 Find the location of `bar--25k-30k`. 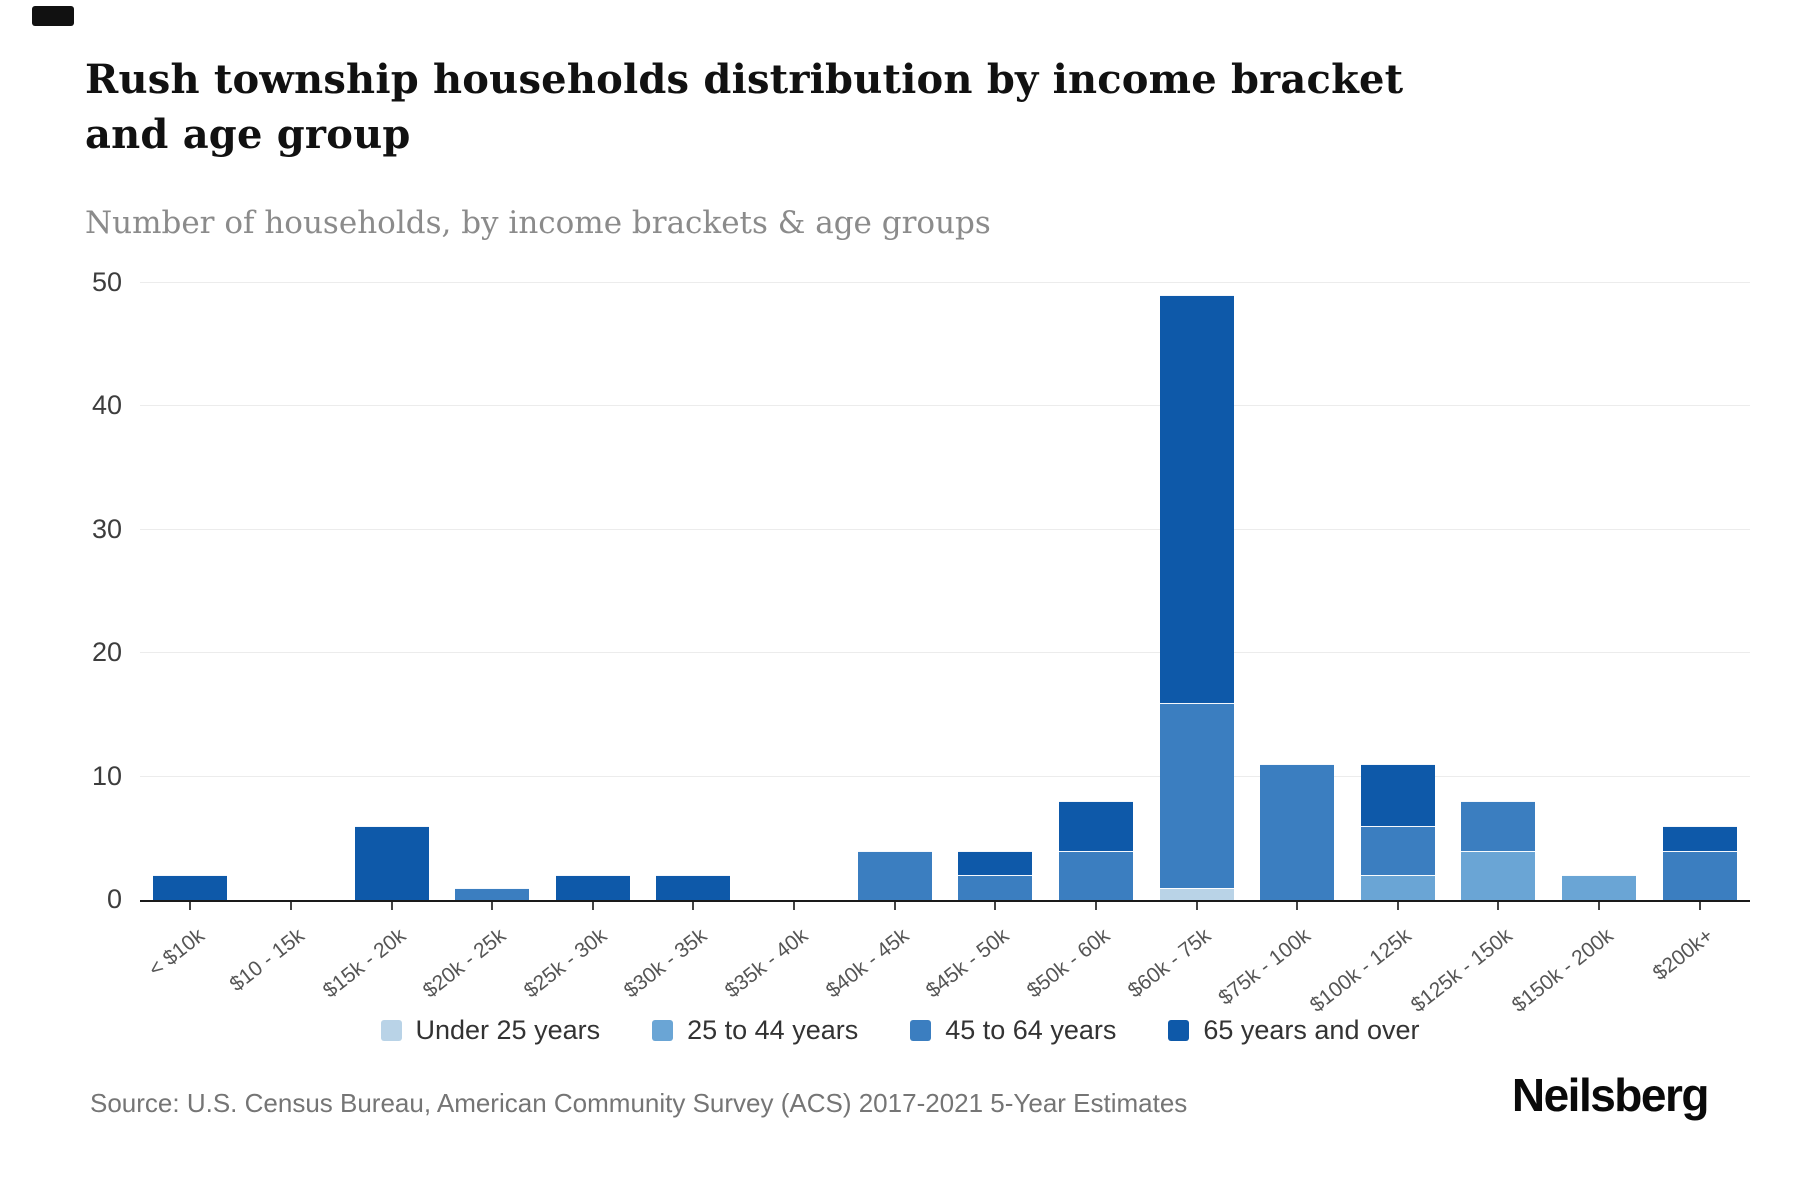

bar--25k-30k is located at coordinates (592, 887).